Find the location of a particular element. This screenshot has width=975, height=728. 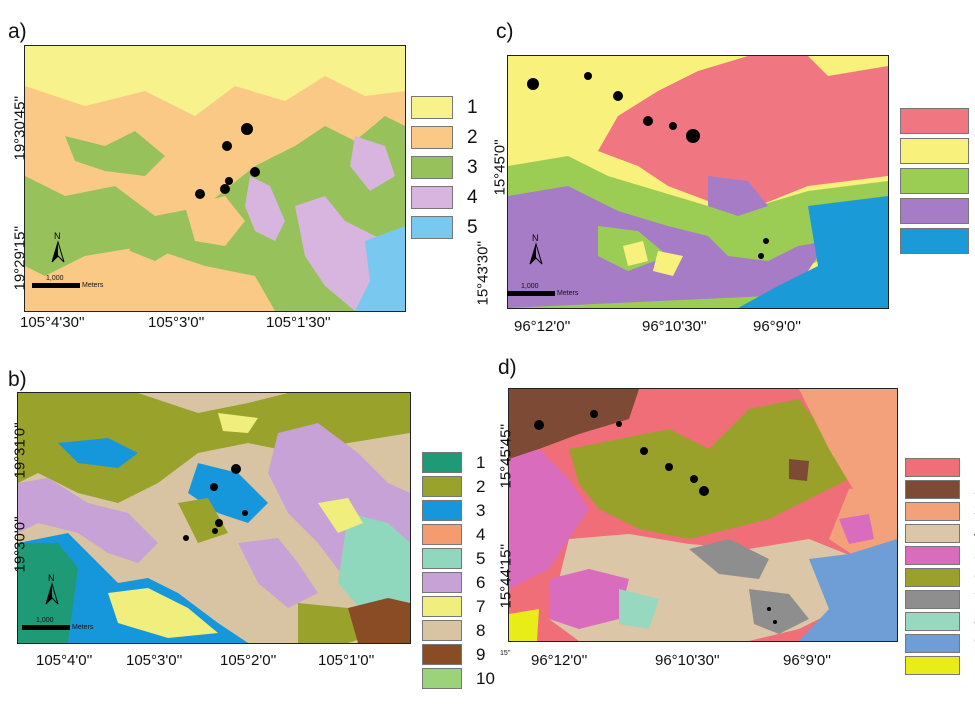

lon-label-d2: 96°10'30'' is located at coordinates (687, 660).